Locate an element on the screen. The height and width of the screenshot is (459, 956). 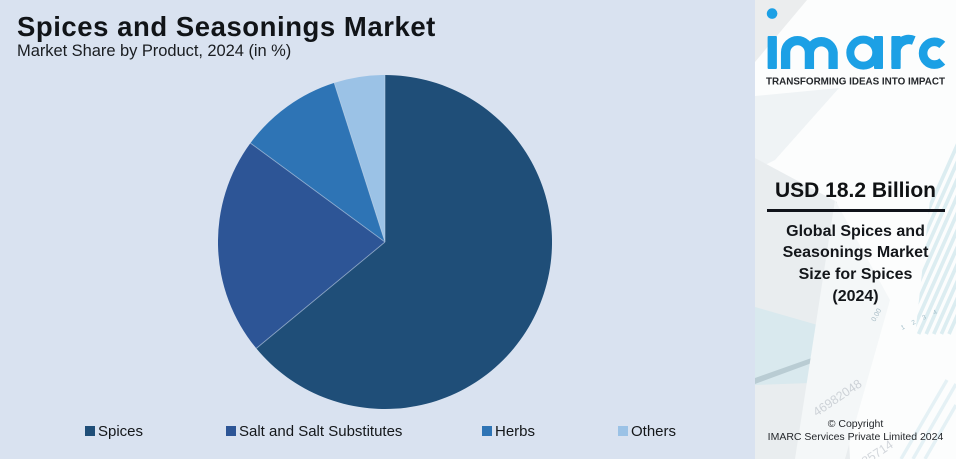
svg-text: TRANSFORMING IDEAS INTO IMPACT is located at coordinates (856, 81).